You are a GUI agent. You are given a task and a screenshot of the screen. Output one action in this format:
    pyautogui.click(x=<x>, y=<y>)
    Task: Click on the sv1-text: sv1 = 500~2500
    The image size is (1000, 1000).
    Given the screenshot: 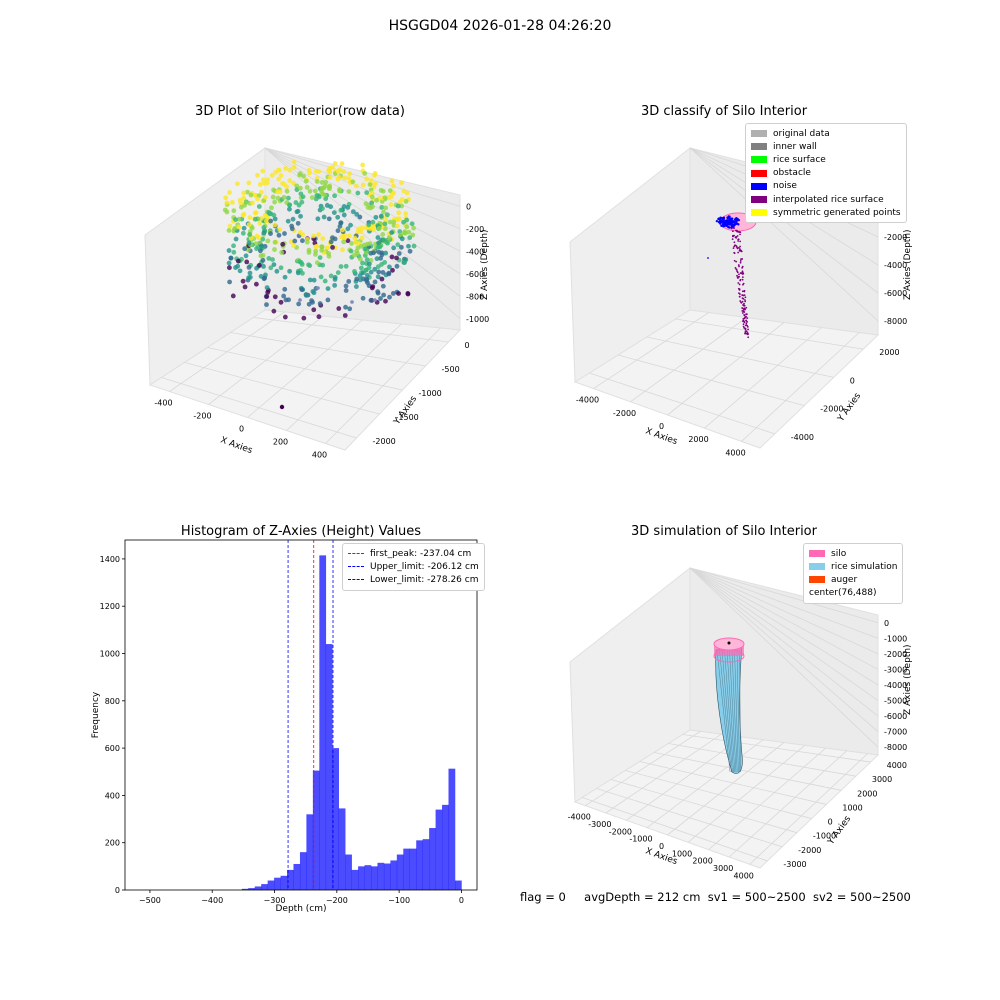 What is the action you would take?
    pyautogui.click(x=756, y=897)
    